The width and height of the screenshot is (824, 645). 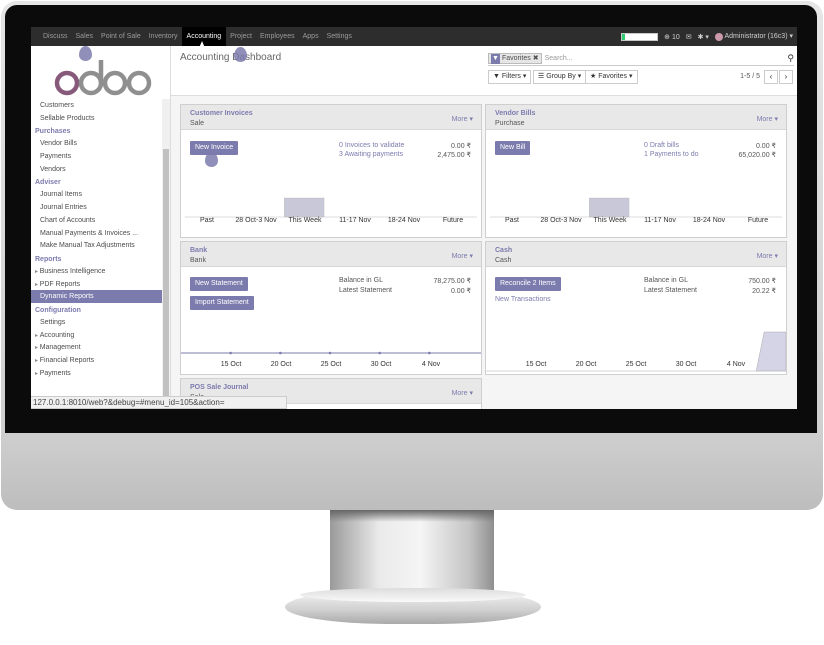 I want to click on sidebar-item-chart-of-accounts: Chart of Accounts, so click(x=68, y=220).